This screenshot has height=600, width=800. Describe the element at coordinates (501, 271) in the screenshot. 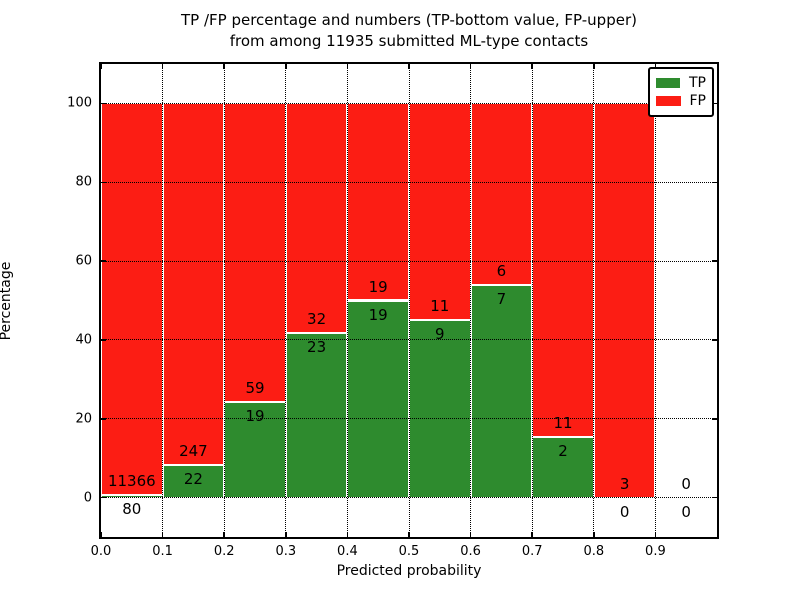

I see `fp-count-label: 6` at that location.